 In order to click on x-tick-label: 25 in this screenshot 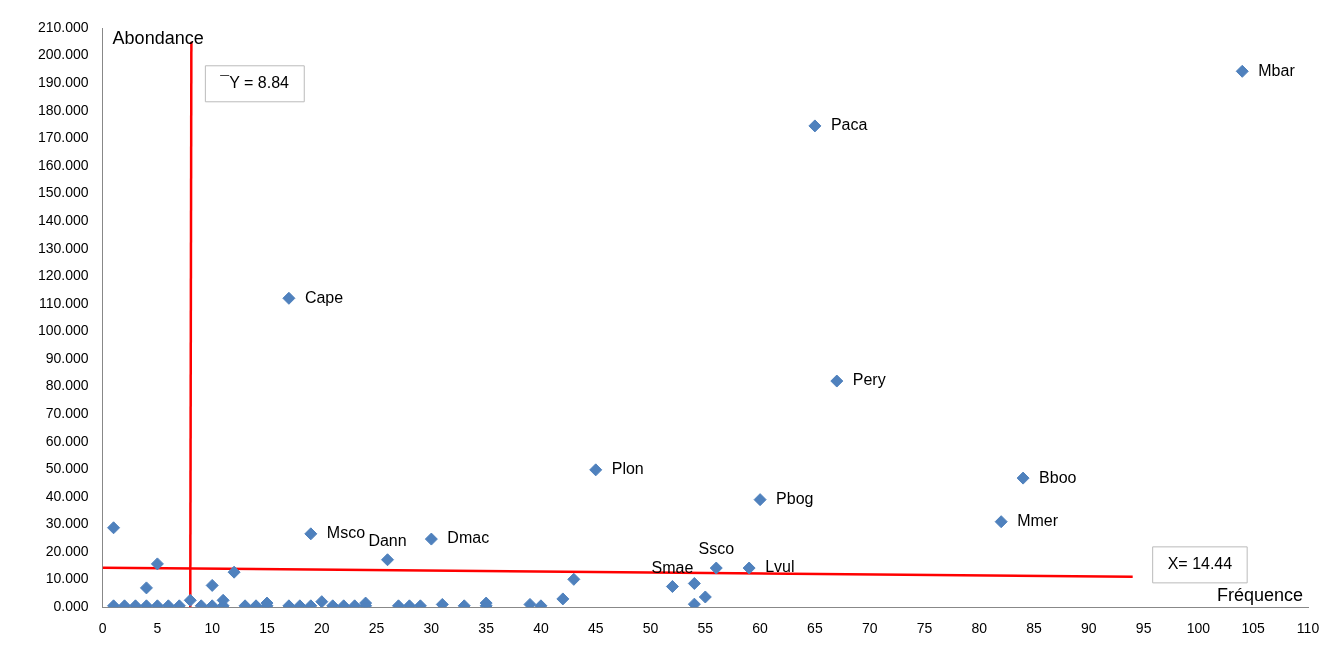, I will do `click(376, 628)`.